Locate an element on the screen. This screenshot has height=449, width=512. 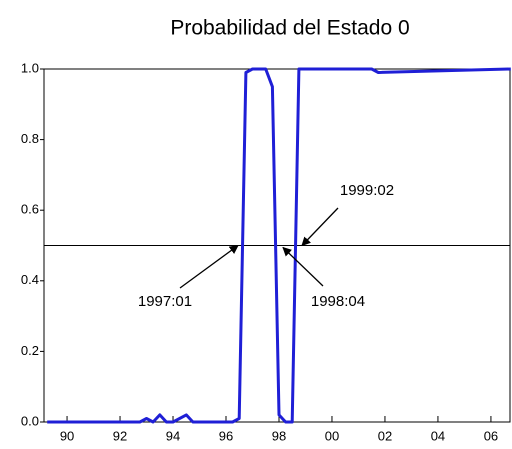
x-tick-label: 00 is located at coordinates (332, 435).